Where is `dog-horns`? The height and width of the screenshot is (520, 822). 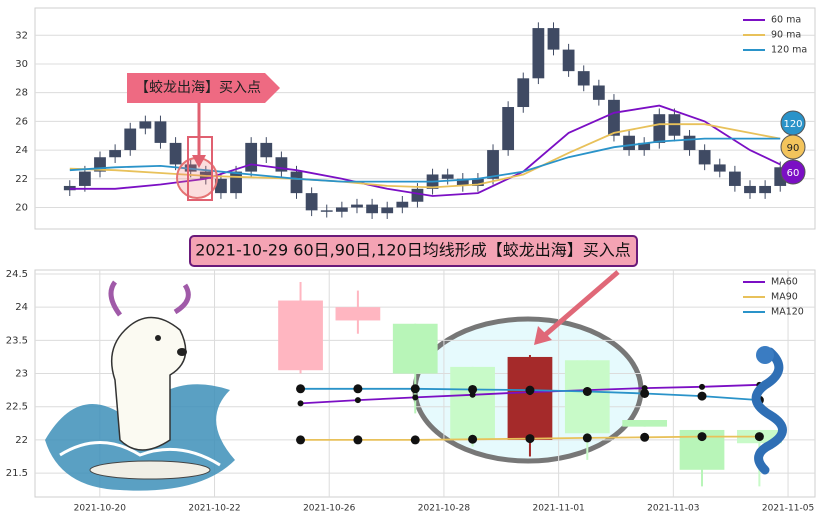
dog-horns is located at coordinates (149, 298).